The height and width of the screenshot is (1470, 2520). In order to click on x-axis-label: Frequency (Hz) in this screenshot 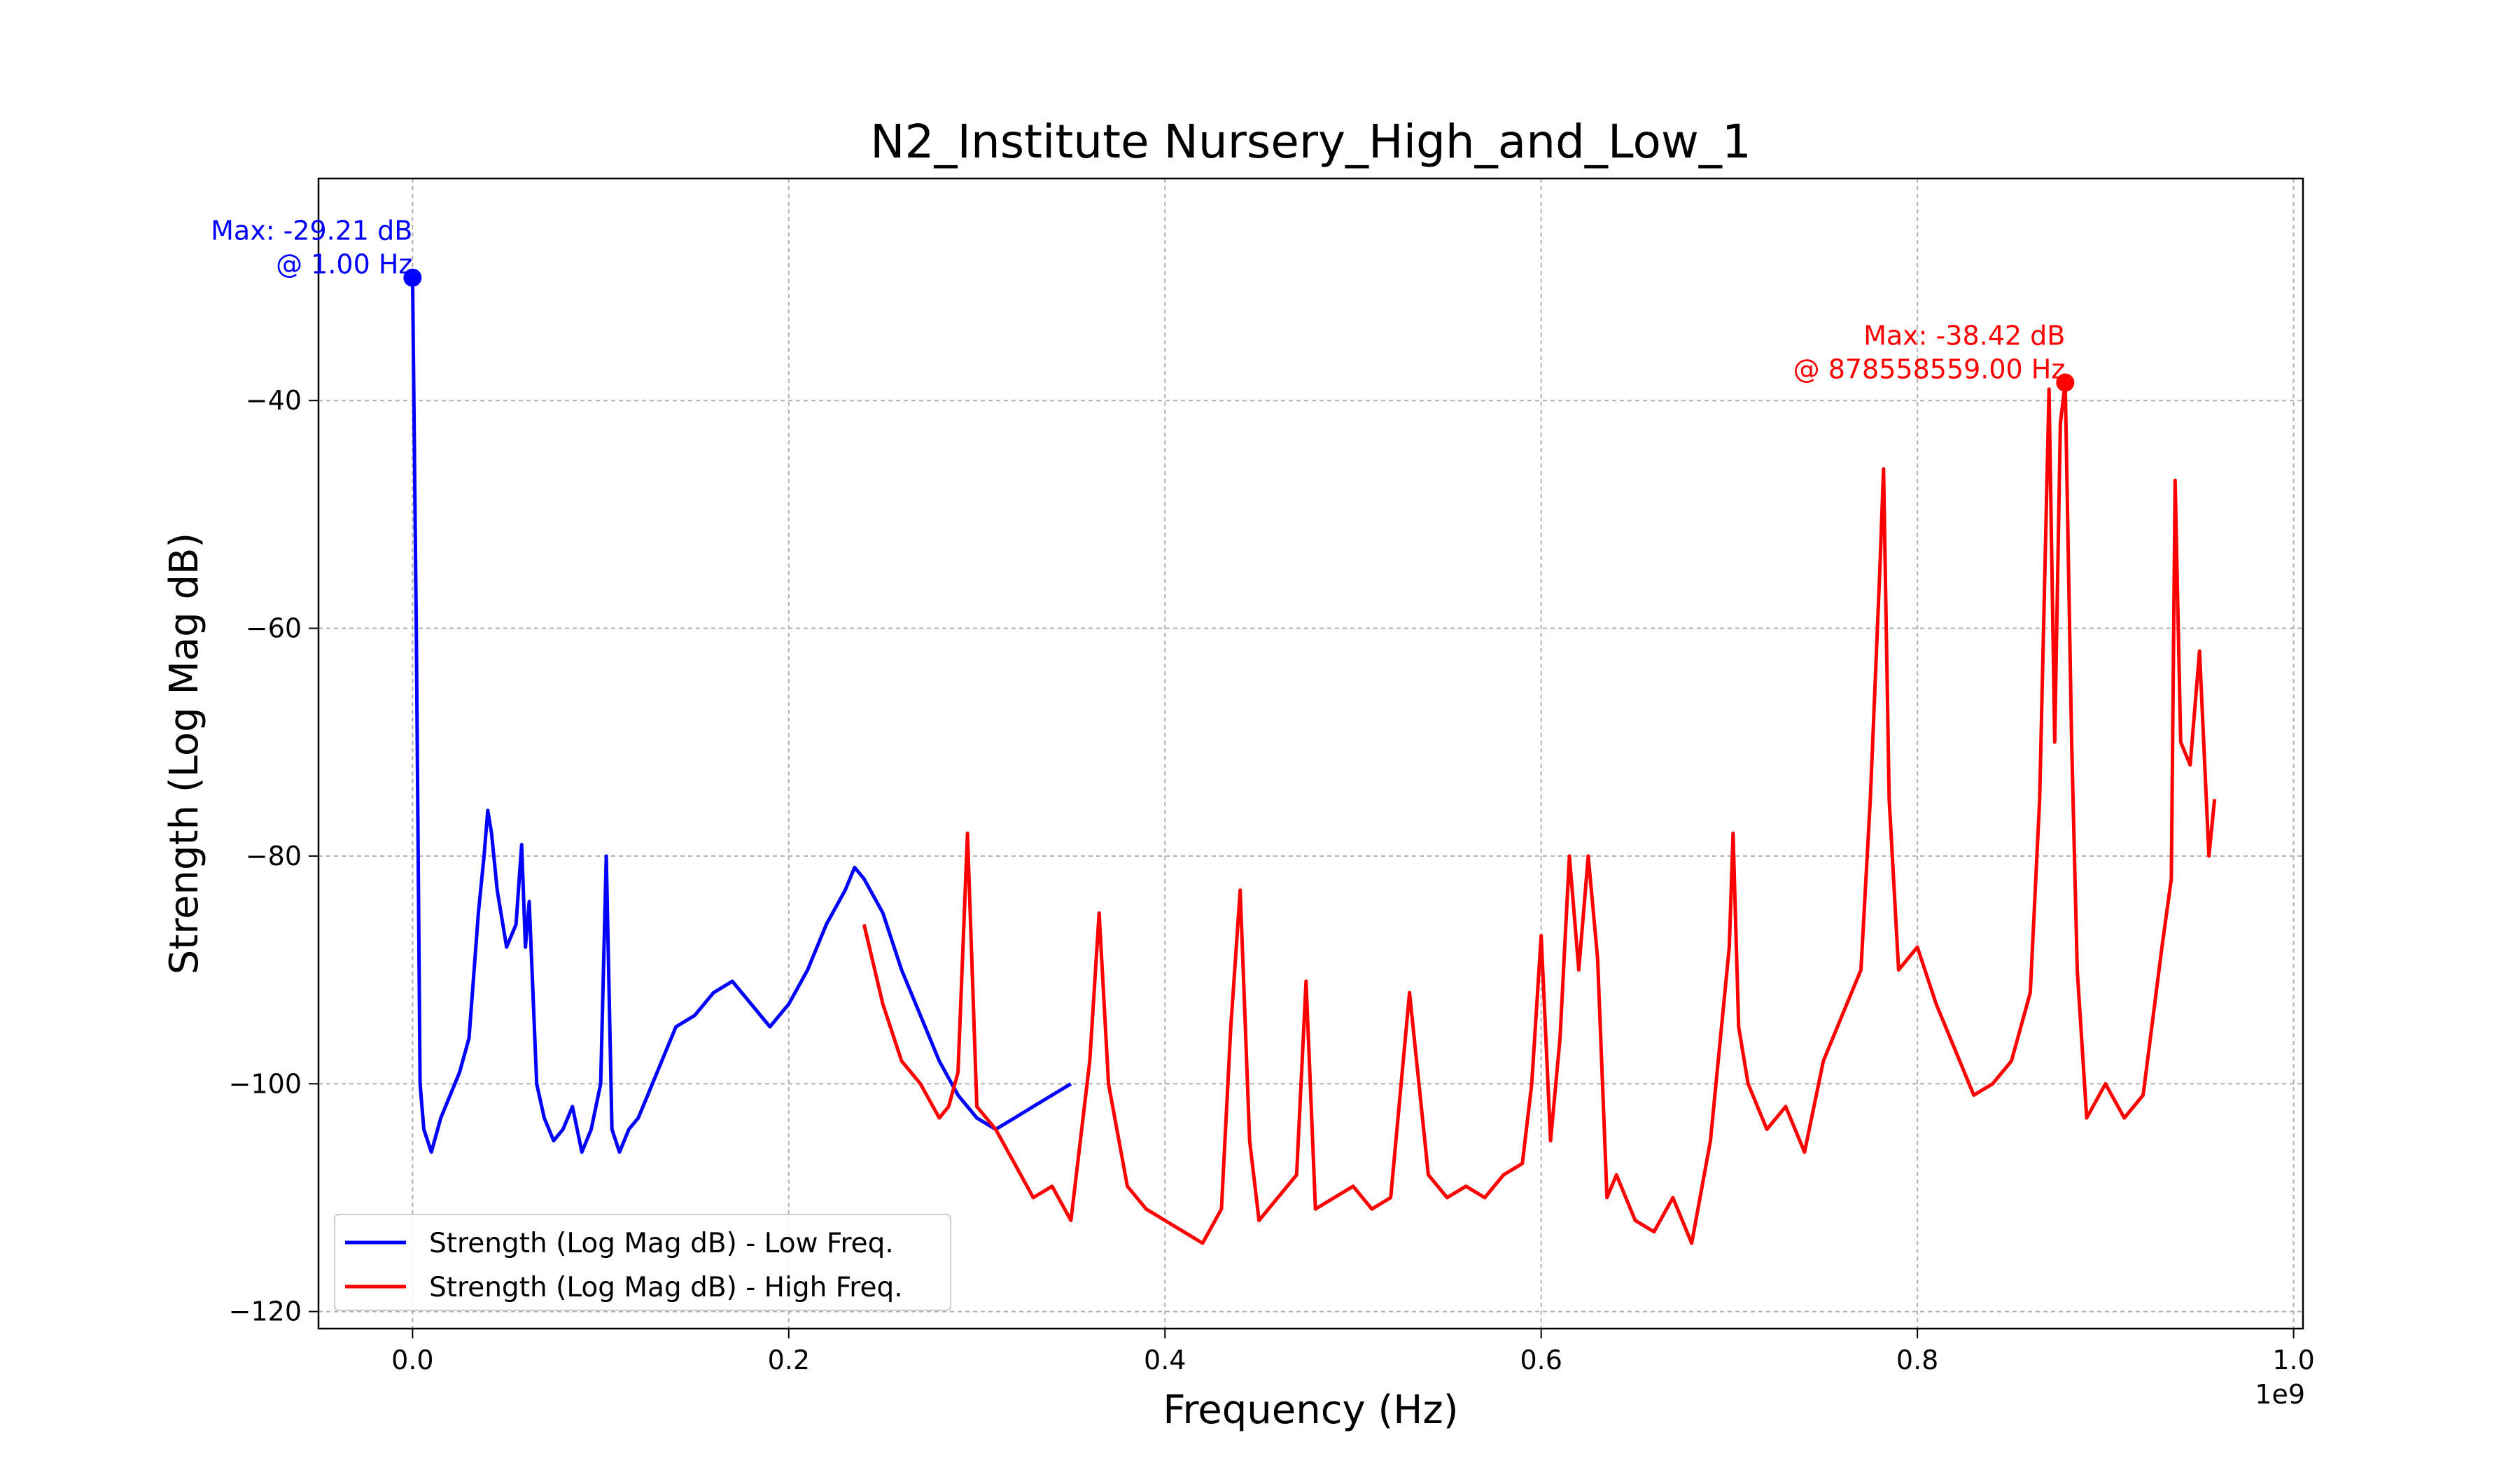, I will do `click(1310, 1410)`.